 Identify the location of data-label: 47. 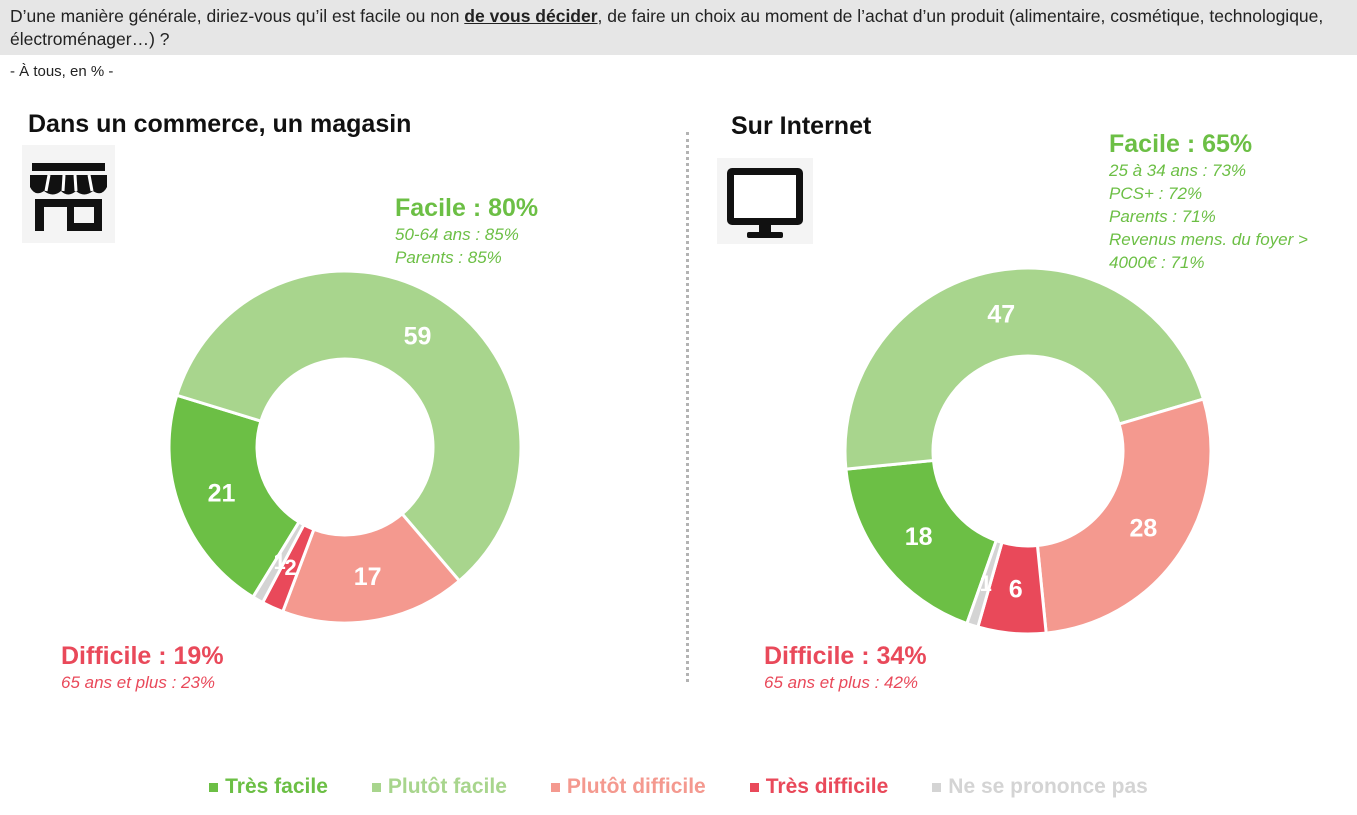
(1001, 315).